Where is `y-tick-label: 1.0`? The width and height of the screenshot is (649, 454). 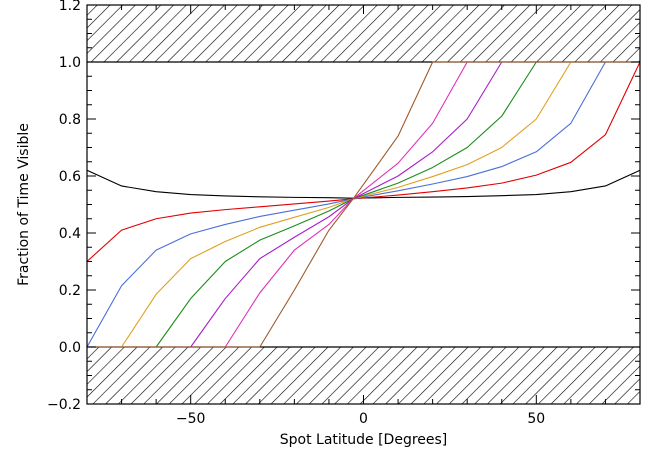 y-tick-label: 1.0 is located at coordinates (70, 63).